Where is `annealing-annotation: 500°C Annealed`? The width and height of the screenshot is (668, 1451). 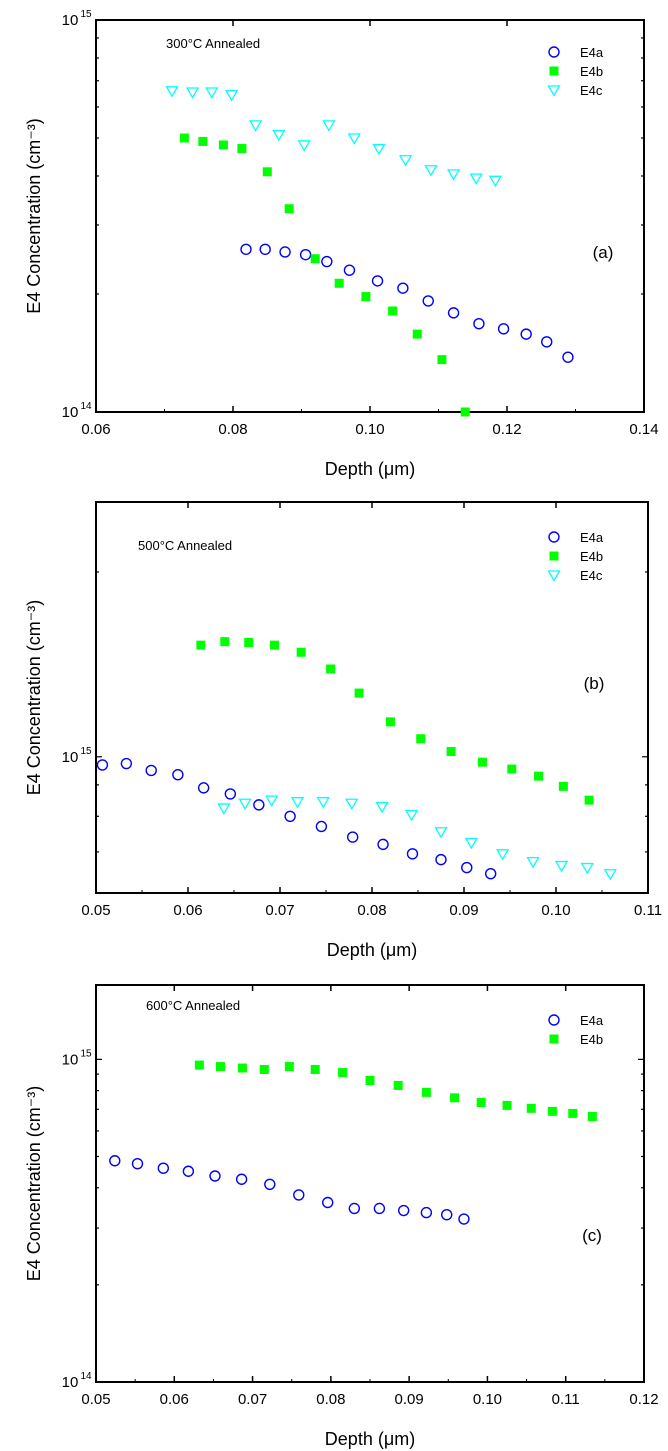
annealing-annotation: 500°C Annealed is located at coordinates (185, 545).